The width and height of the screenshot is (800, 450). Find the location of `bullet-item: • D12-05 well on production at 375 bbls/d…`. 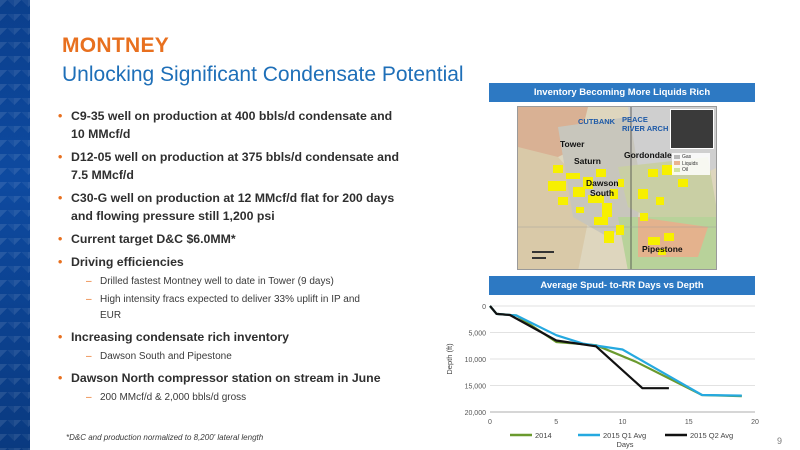

bullet-item: • D12-05 well on production at 375 bbls/d… is located at coordinates (243, 166).